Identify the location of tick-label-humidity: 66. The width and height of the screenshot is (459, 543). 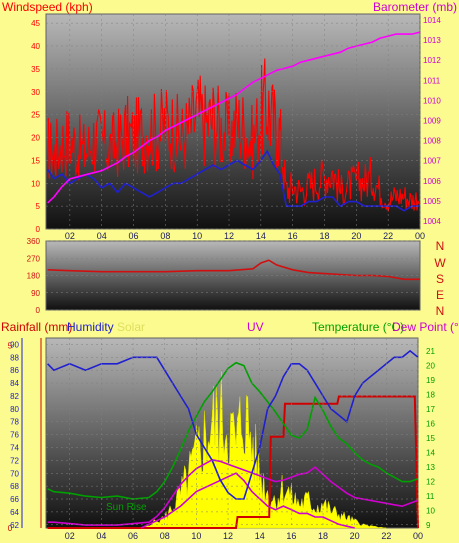
(14, 499).